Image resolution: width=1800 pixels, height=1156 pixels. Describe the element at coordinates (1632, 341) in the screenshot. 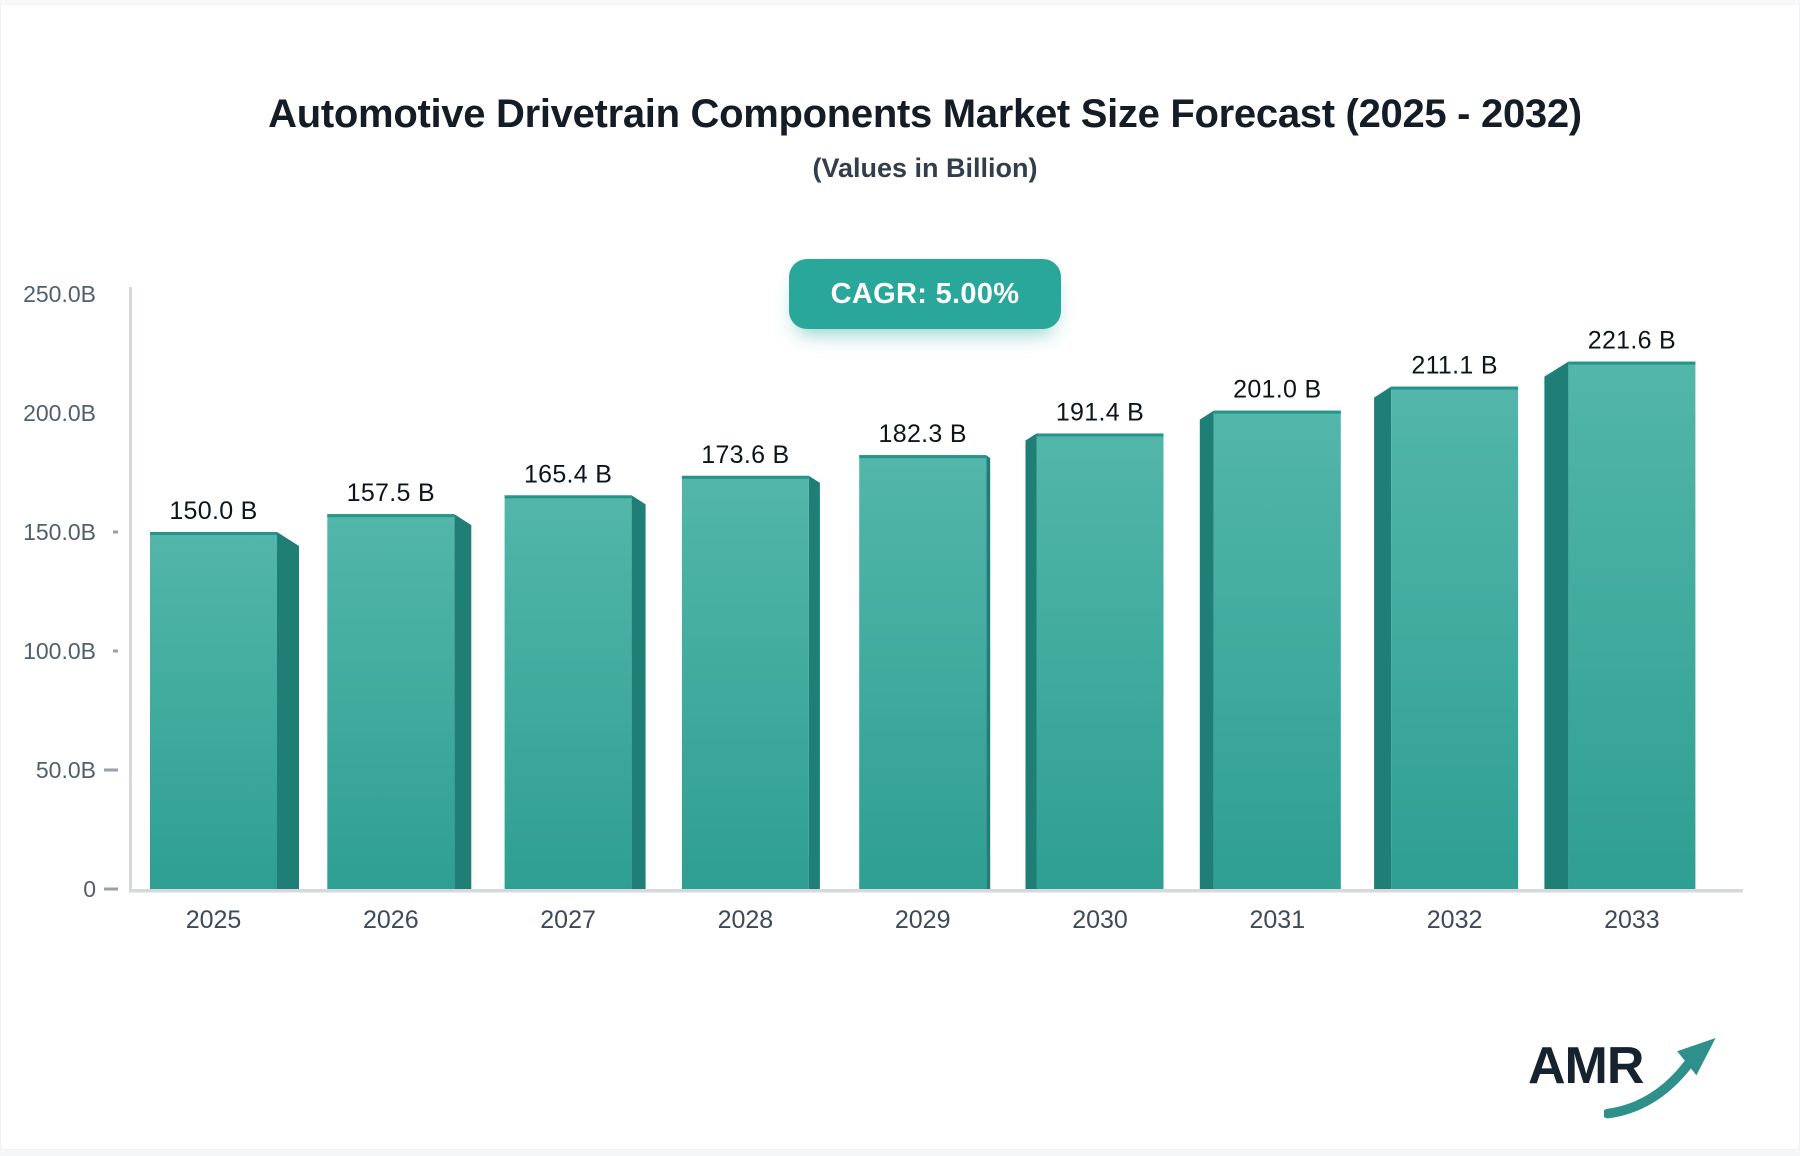

I see `bar-value-label: 221.6 B` at that location.